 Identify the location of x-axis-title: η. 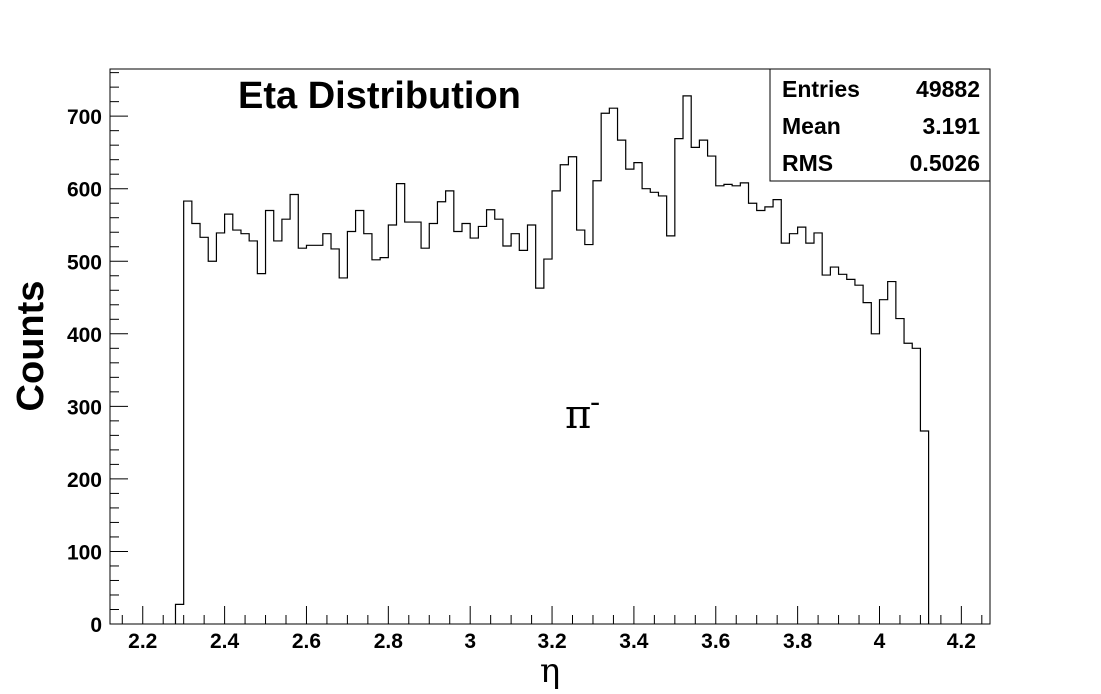
(550, 671).